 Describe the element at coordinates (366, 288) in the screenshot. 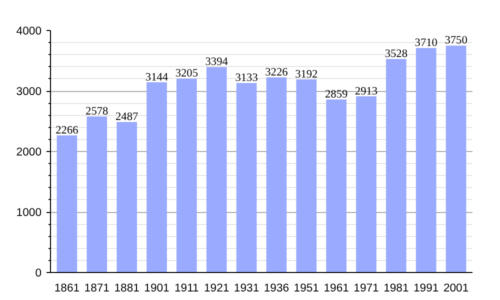

I see `x-tick-label: 1971` at that location.